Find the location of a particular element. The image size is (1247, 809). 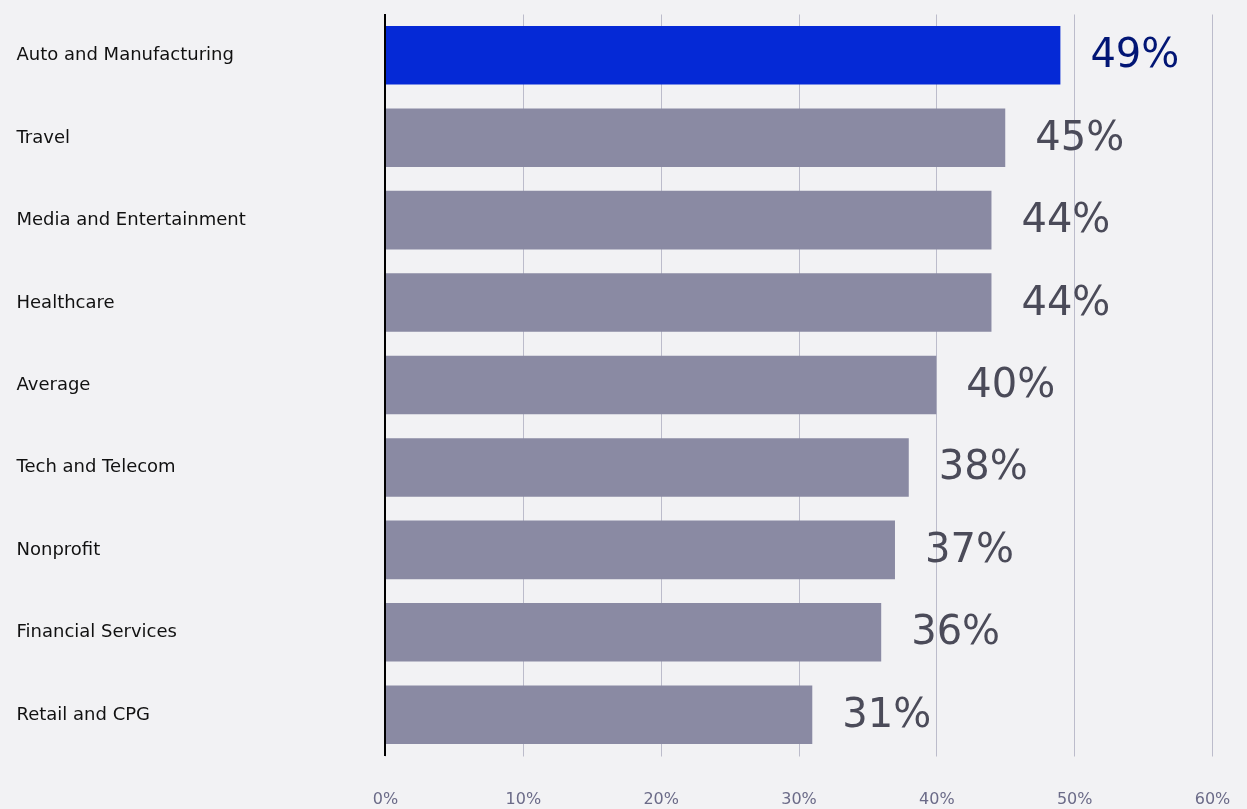

x-tick-label: 0% is located at coordinates (385, 798).